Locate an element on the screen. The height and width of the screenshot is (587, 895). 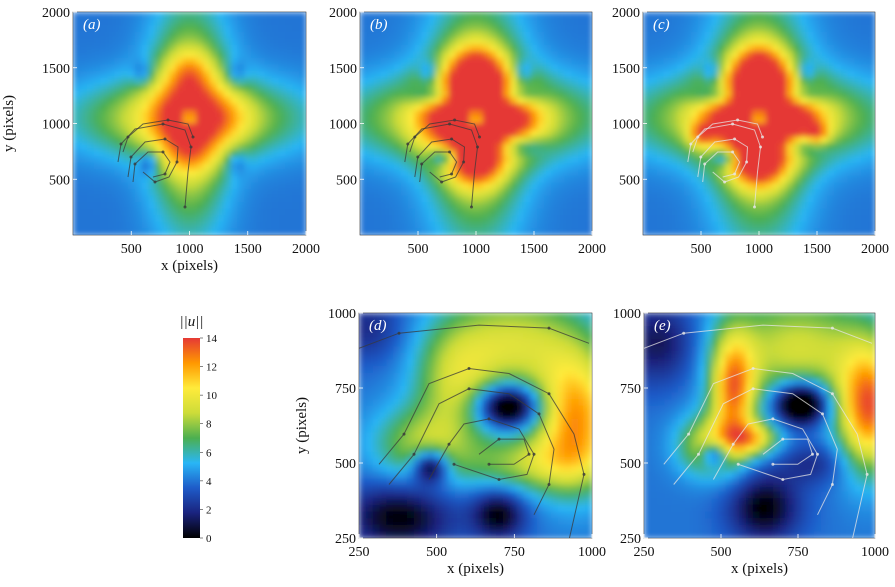
y-tick-label: 2000 is located at coordinates (56, 13).